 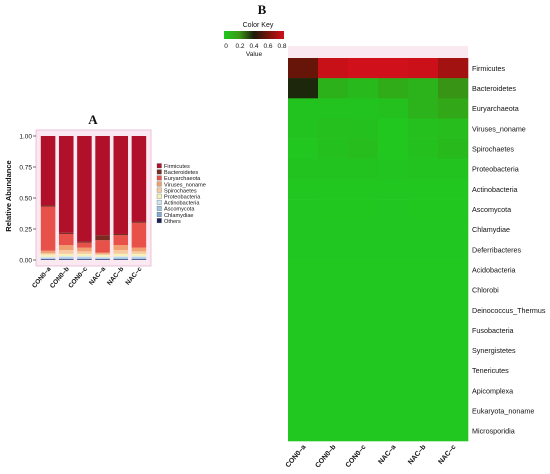 I want to click on heatmap-row-label: Tenericutes, so click(x=490, y=370).